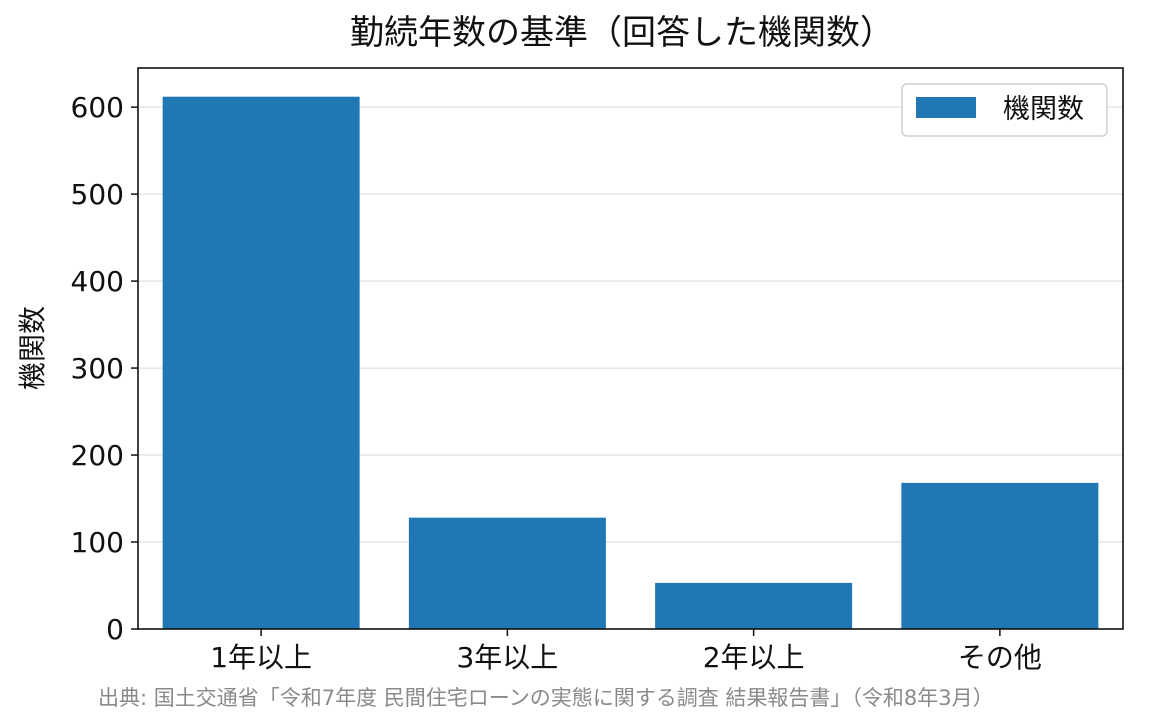 The height and width of the screenshot is (725, 1165). What do you see at coordinates (115, 629) in the screenshot?
I see `y-tick-label: 0` at bounding box center [115, 629].